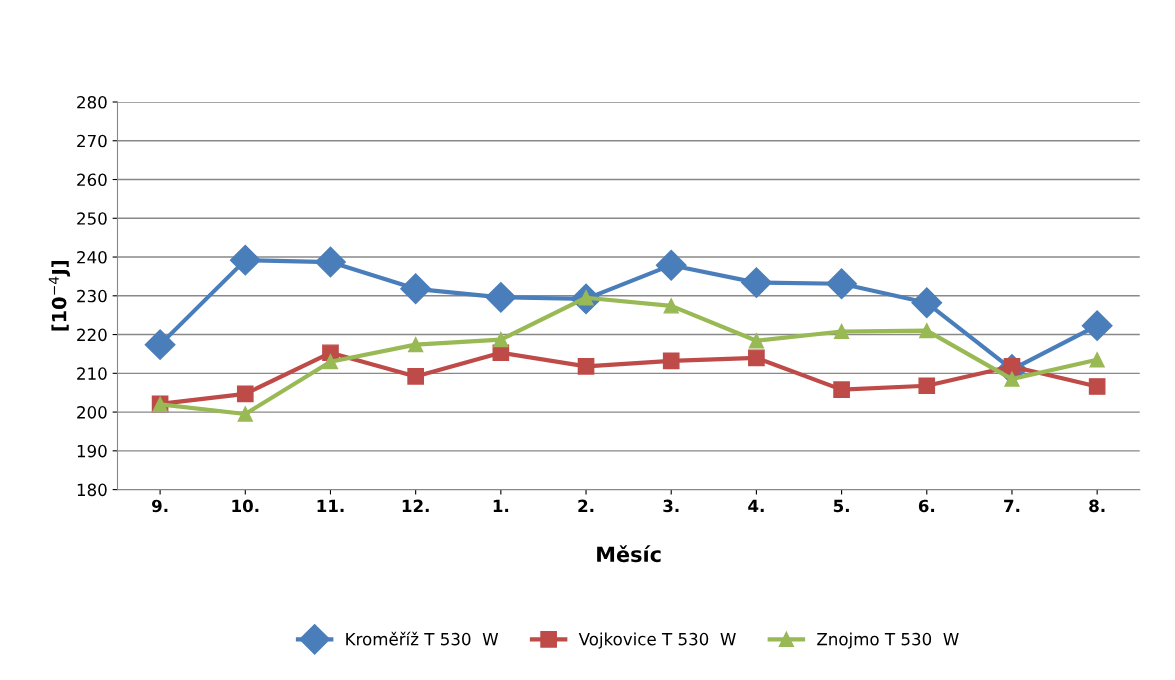 This screenshot has width=1175, height=680. What do you see at coordinates (586, 505) in the screenshot?
I see `x-tick-label: 2.` at bounding box center [586, 505].